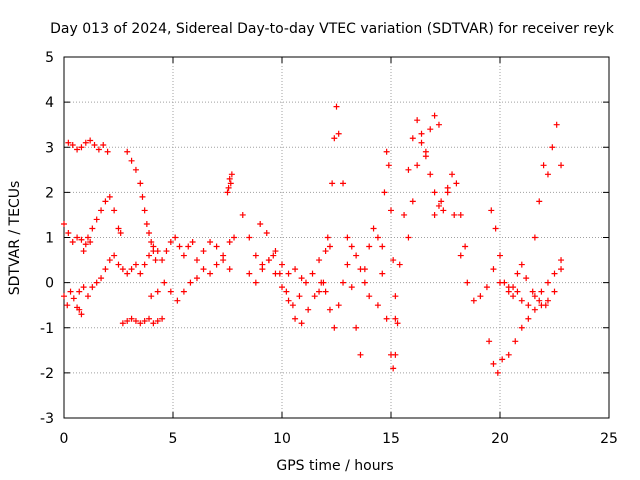 The width and height of the screenshot is (640, 480). What do you see at coordinates (339, 439) in the screenshot?
I see `x-tick-labels: 0 5 10 15 20 25` at bounding box center [339, 439].